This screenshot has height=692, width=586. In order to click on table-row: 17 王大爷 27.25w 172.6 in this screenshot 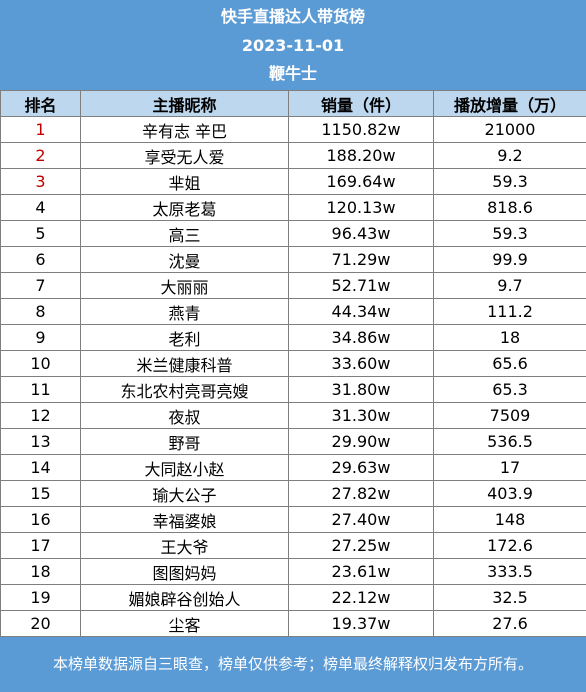, I will do `click(293, 545)`.